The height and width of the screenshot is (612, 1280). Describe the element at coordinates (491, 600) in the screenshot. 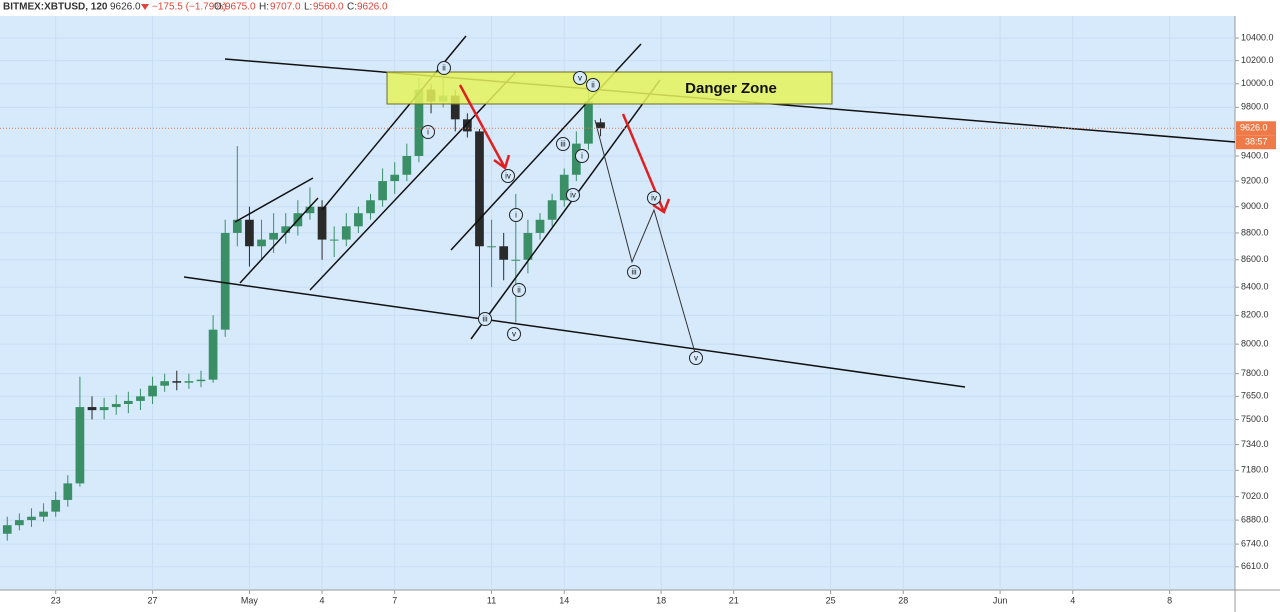

I see `x-tick-label: 11` at that location.